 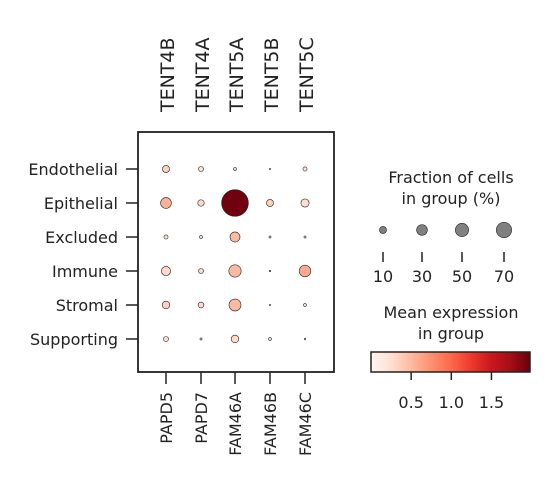 I want to click on size-legend-label: 50, so click(x=462, y=276).